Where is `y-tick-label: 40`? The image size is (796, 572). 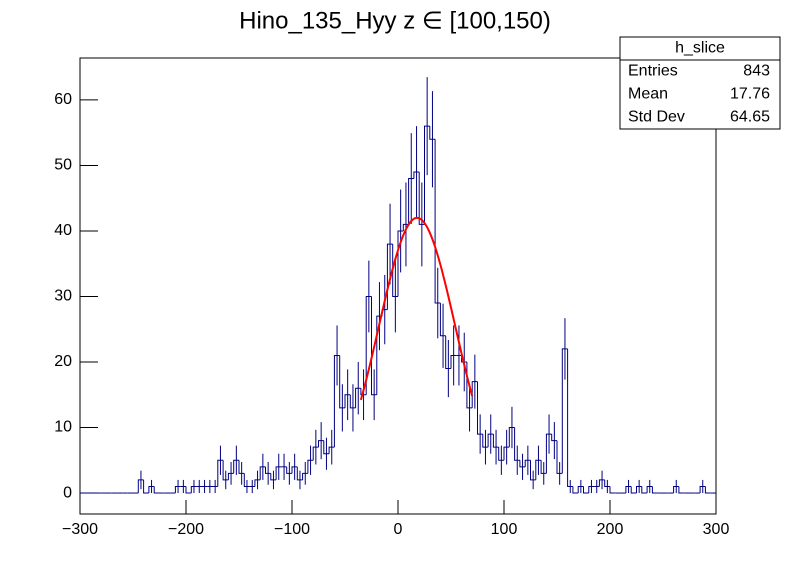
y-tick-label: 40 is located at coordinates (63, 230).